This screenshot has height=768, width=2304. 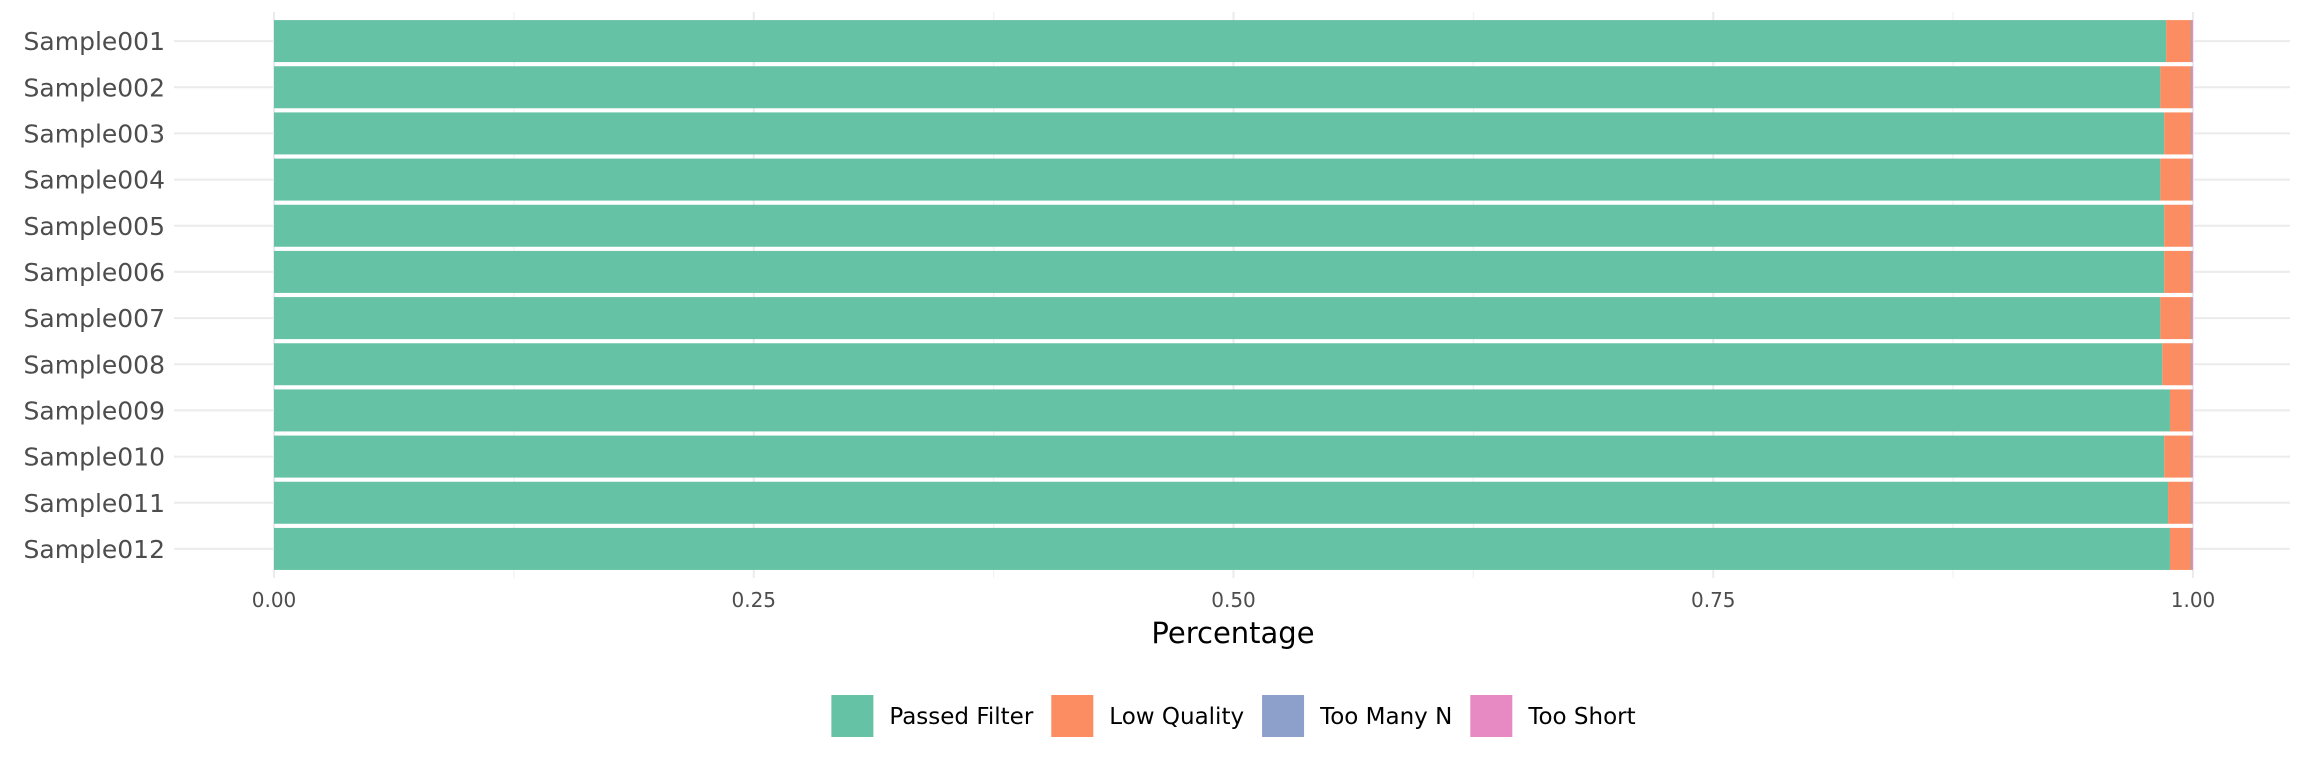 What do you see at coordinates (2176, 87) in the screenshot?
I see `bar-low-quality-sample002` at bounding box center [2176, 87].